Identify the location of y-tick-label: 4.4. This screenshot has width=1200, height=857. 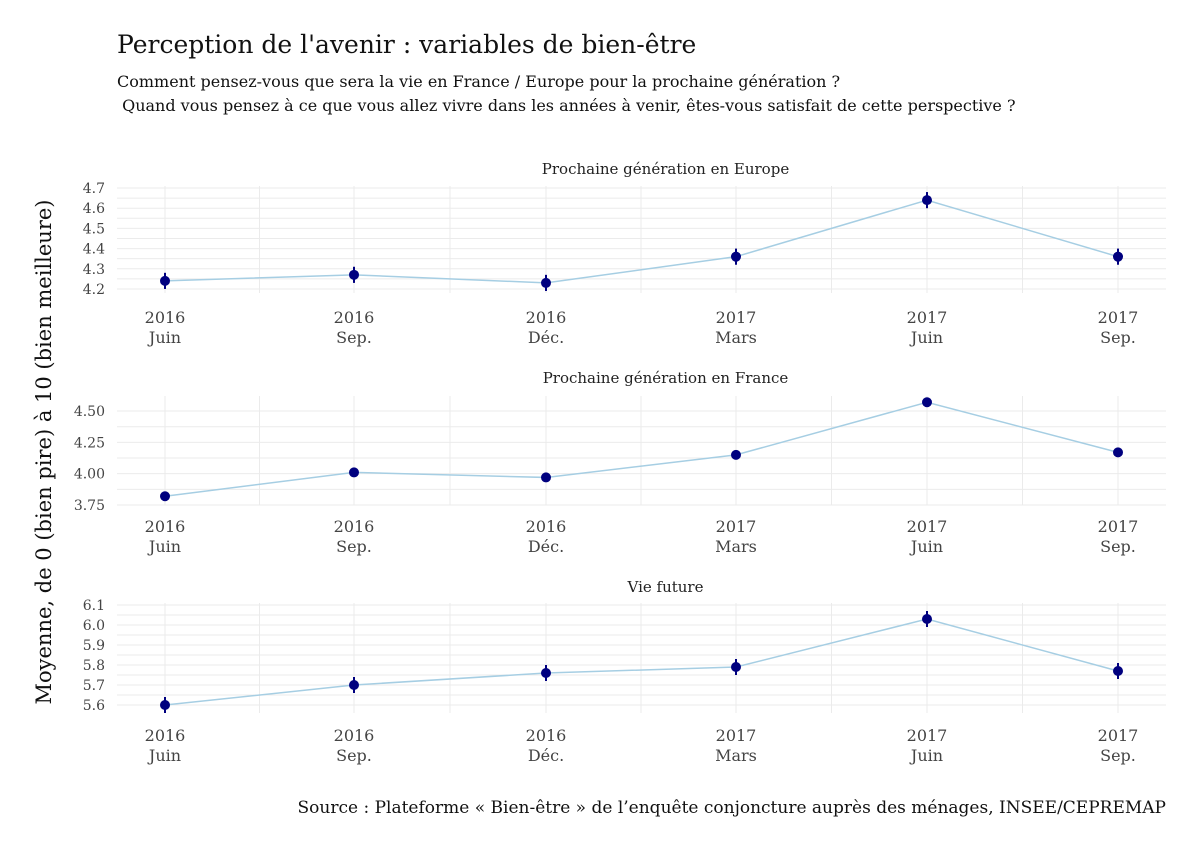
(94, 250).